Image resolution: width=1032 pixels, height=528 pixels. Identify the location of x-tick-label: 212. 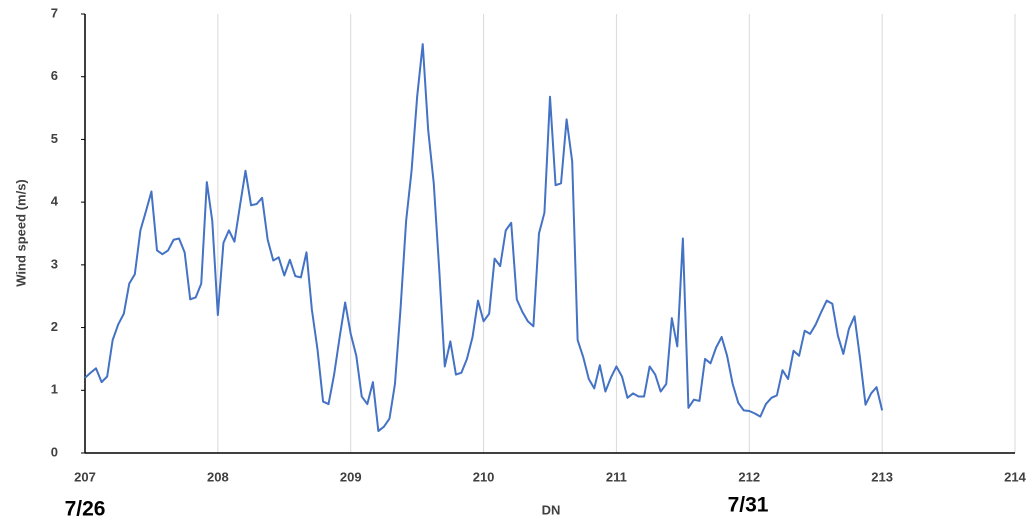
(749, 476).